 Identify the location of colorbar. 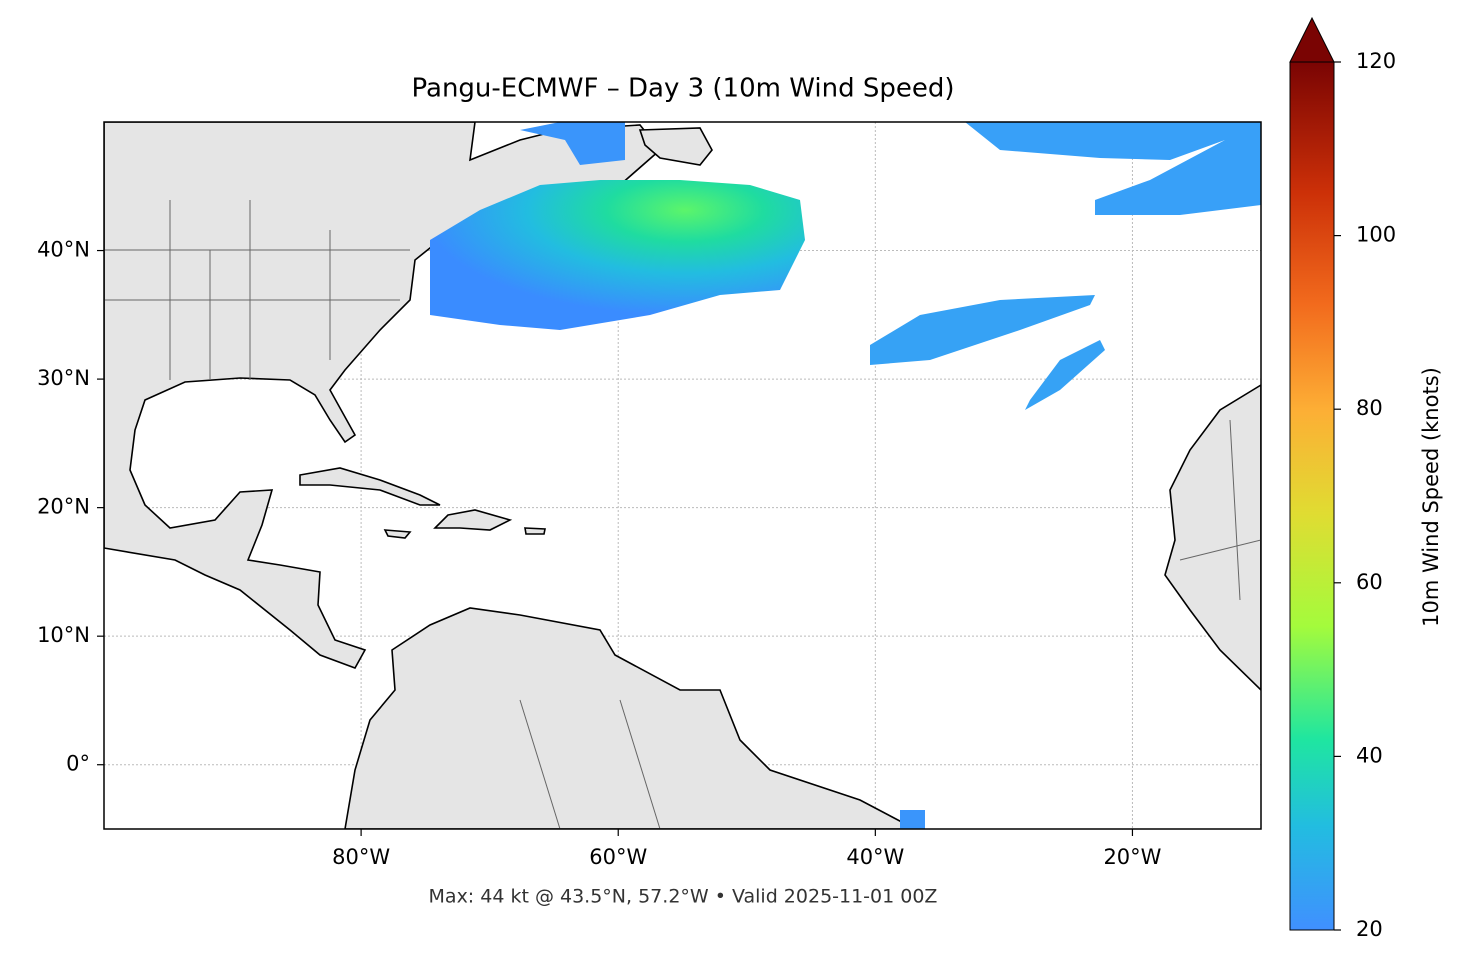
(1312, 496).